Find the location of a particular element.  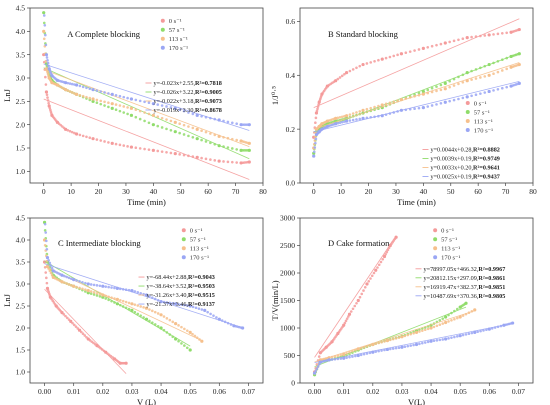

legend-label: 57 s⁻¹ is located at coordinates (198, 240).